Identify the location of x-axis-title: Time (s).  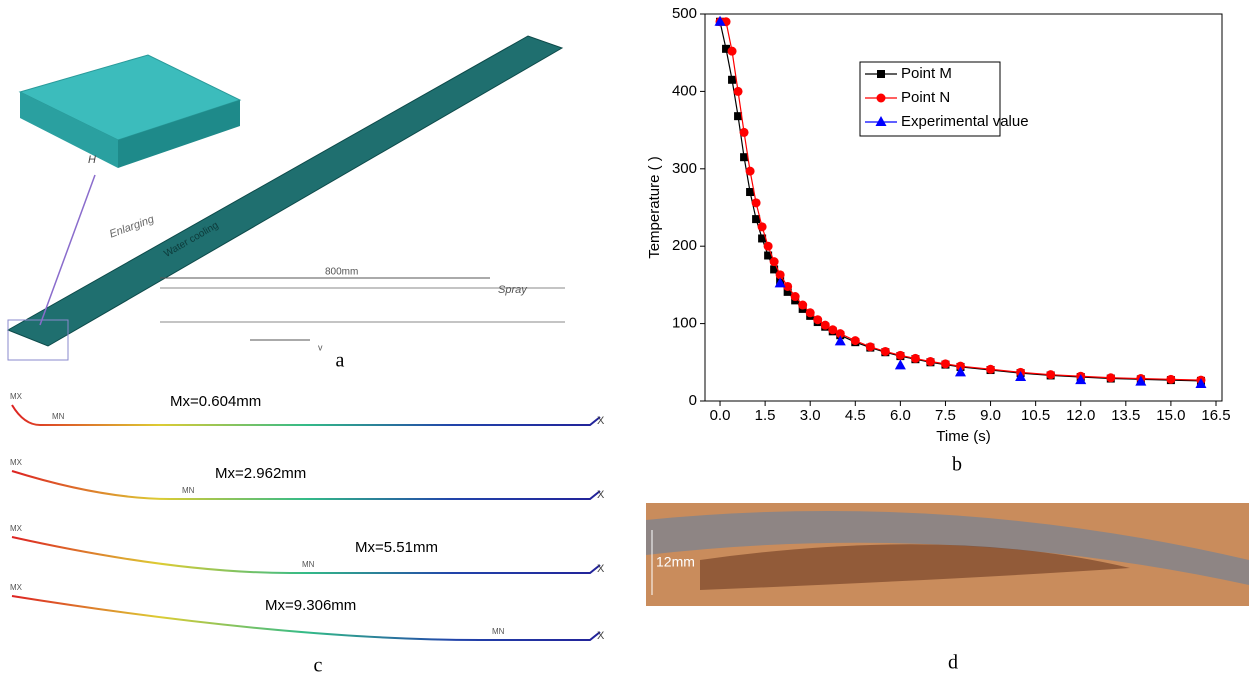
(963, 436).